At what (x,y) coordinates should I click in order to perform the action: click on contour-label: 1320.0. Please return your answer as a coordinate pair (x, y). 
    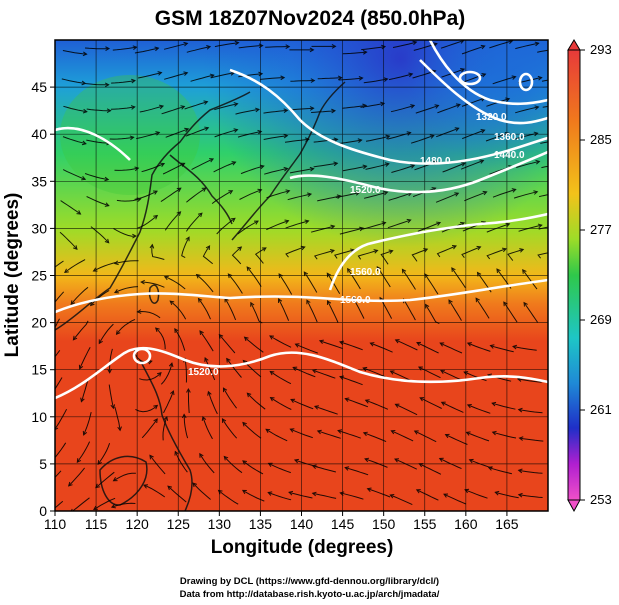
    Looking at the image, I should click on (491, 117).